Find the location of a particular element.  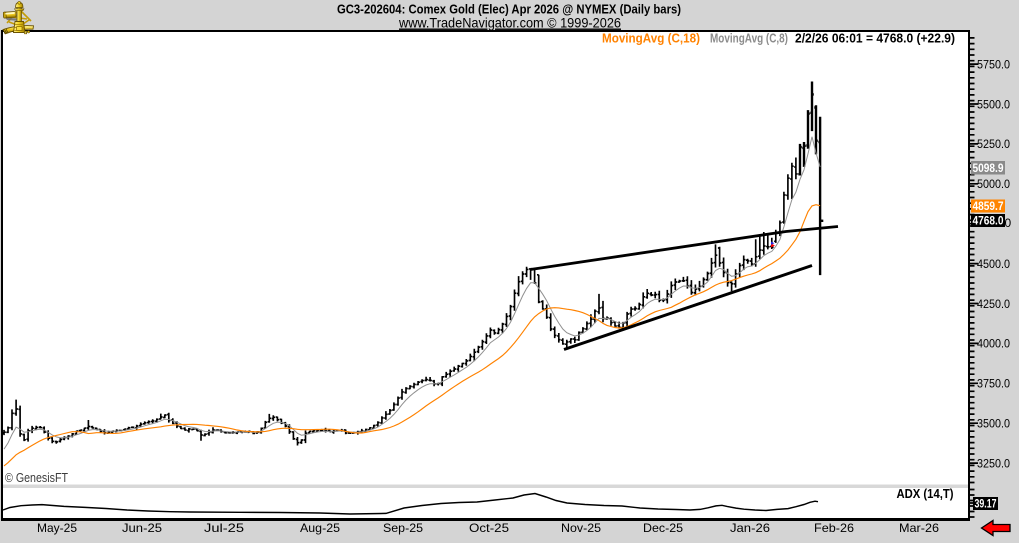

svg-text: 5500.0 is located at coordinates (993, 104).